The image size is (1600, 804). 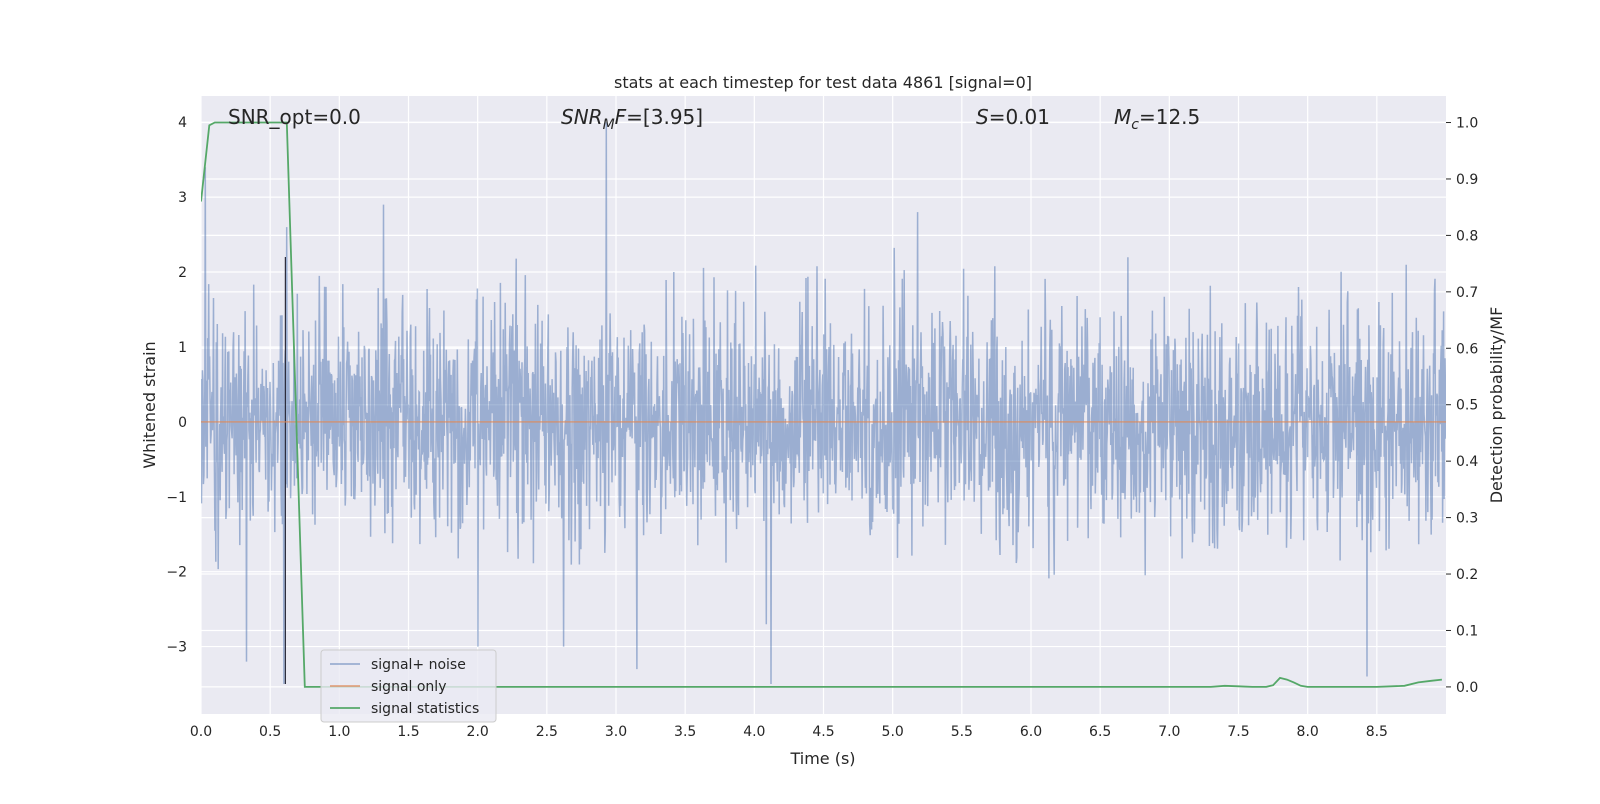 What do you see at coordinates (1467, 688) in the screenshot?
I see `y2-tick-label: 0.0` at bounding box center [1467, 688].